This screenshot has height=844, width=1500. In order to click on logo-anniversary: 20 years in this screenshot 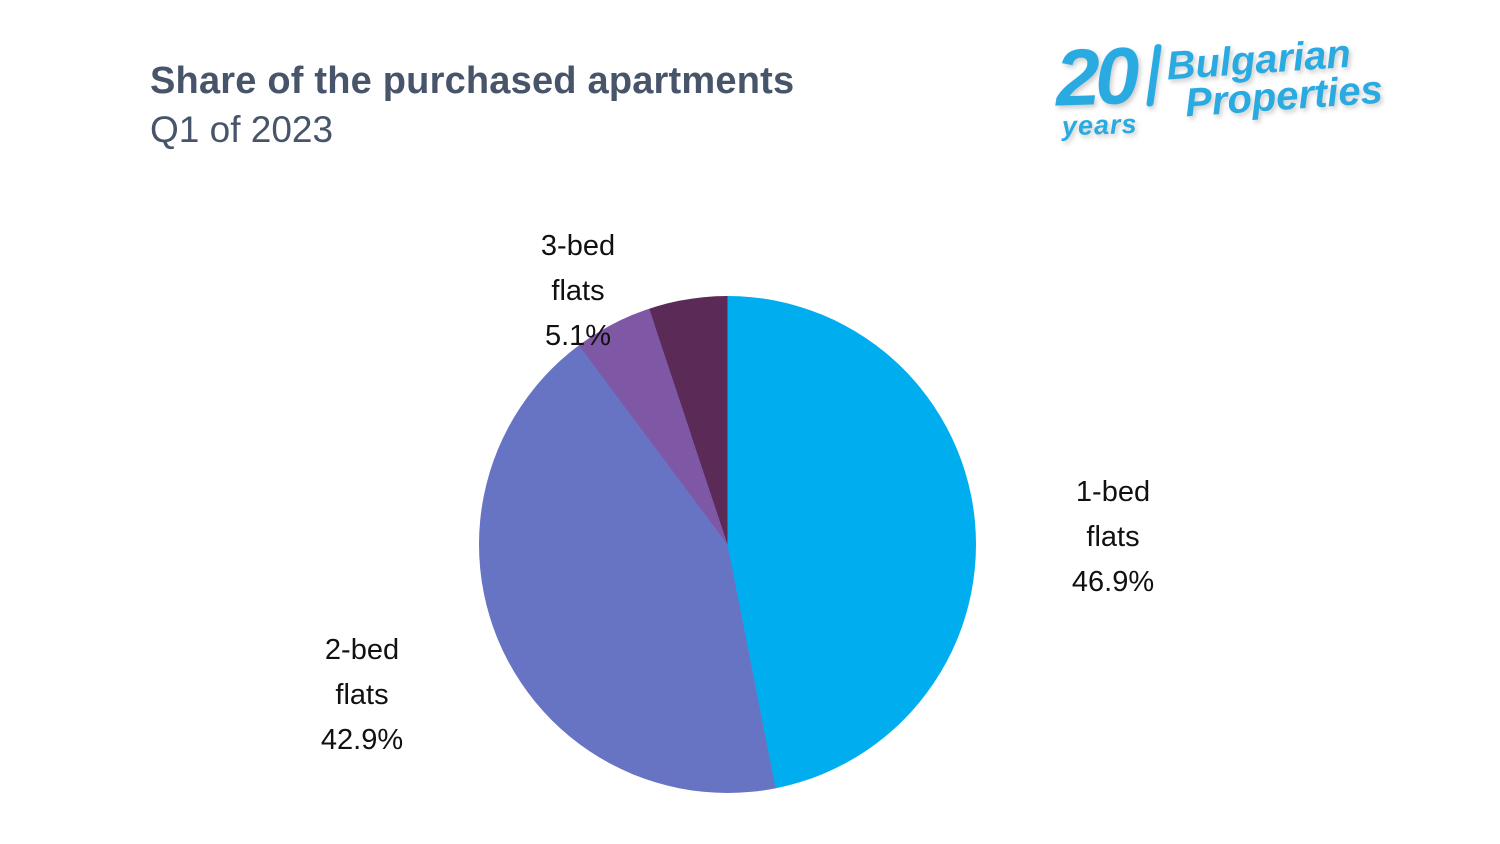, I will do `click(1098, 86)`.